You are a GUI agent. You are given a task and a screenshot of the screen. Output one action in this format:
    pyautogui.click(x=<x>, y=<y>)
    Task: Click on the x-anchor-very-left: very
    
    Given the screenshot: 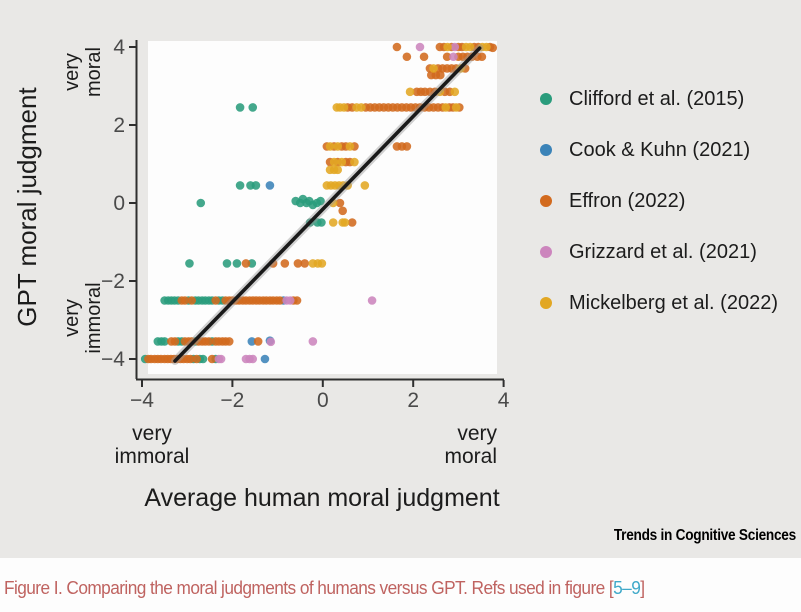 What is the action you would take?
    pyautogui.click(x=152, y=433)
    